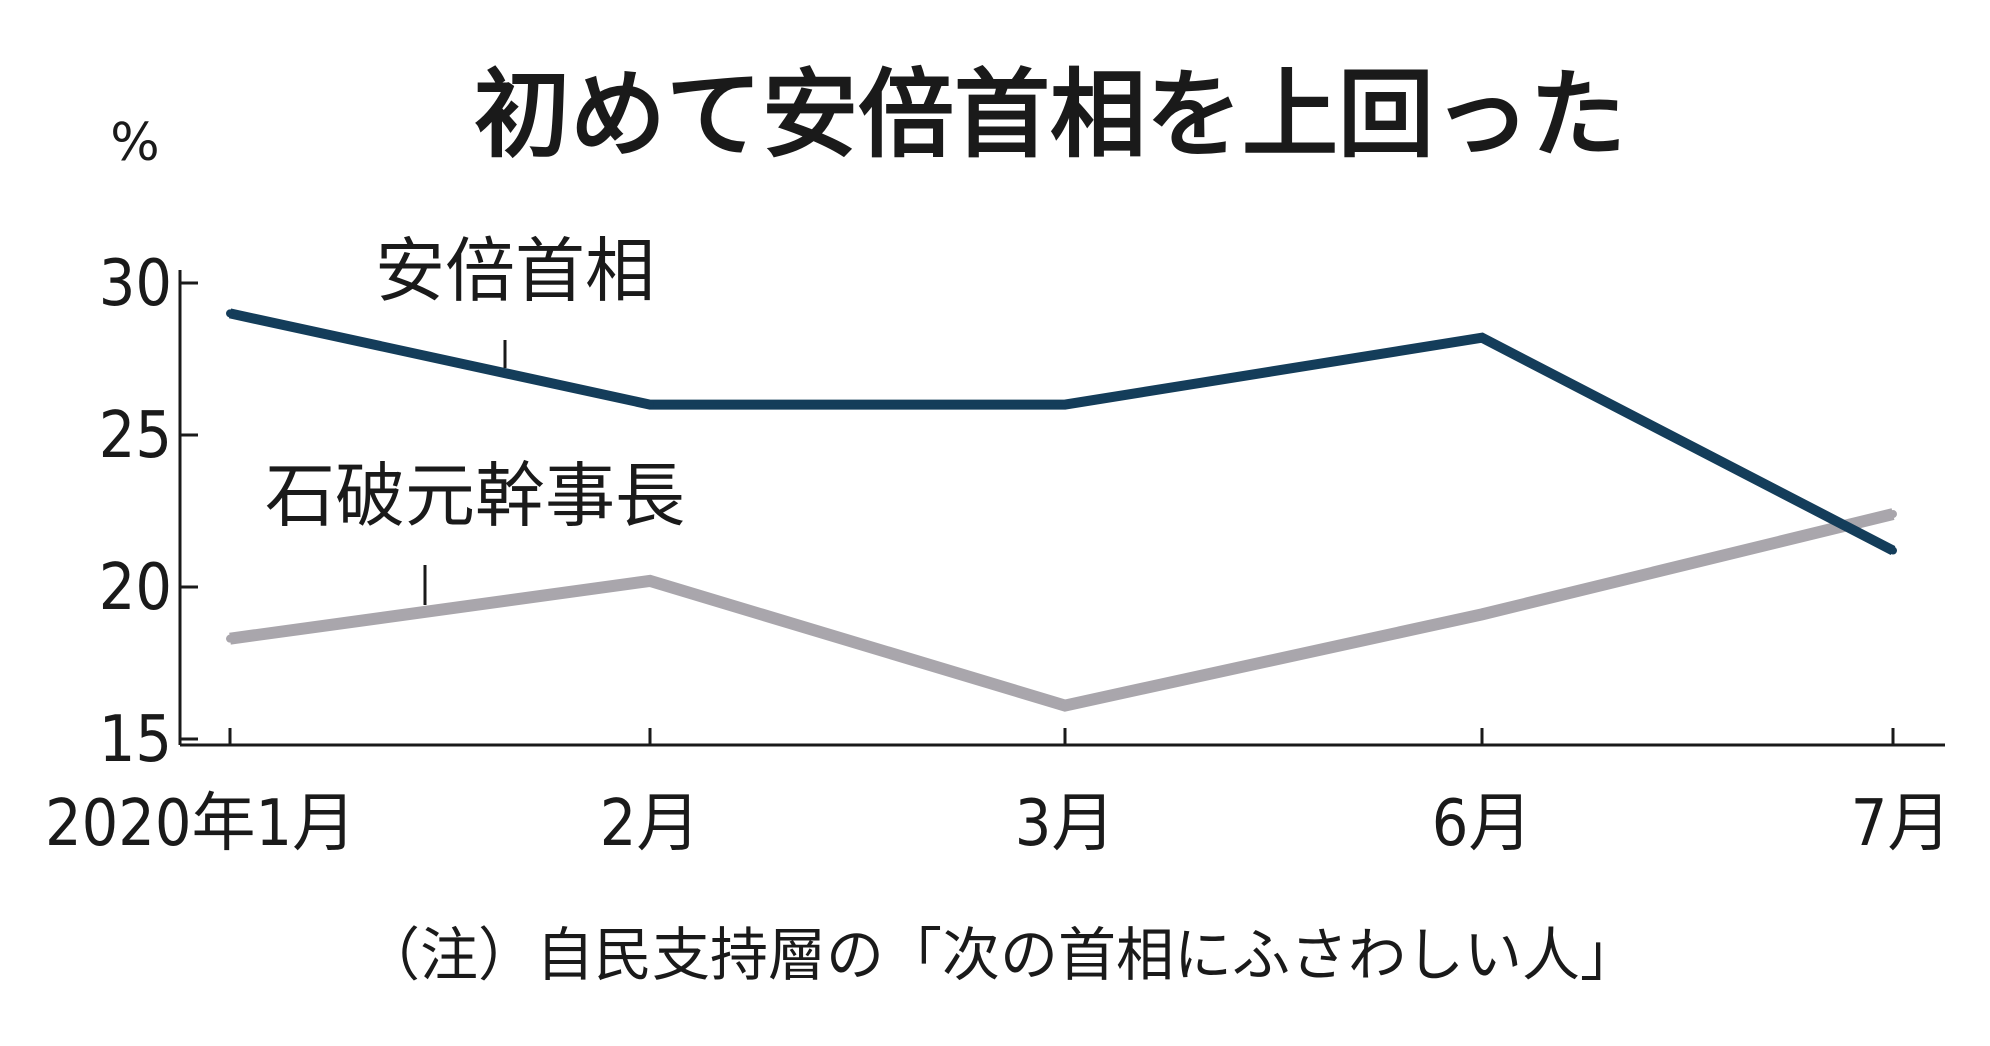 The width and height of the screenshot is (1990, 1046). I want to click on chart-title: 初めて安倍首相を上回った, so click(1050, 115).